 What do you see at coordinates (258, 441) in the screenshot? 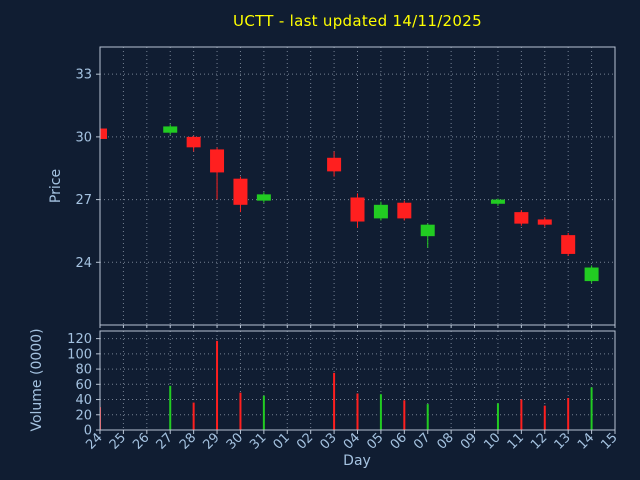
I see `day-tick-label: 31` at bounding box center [258, 441].